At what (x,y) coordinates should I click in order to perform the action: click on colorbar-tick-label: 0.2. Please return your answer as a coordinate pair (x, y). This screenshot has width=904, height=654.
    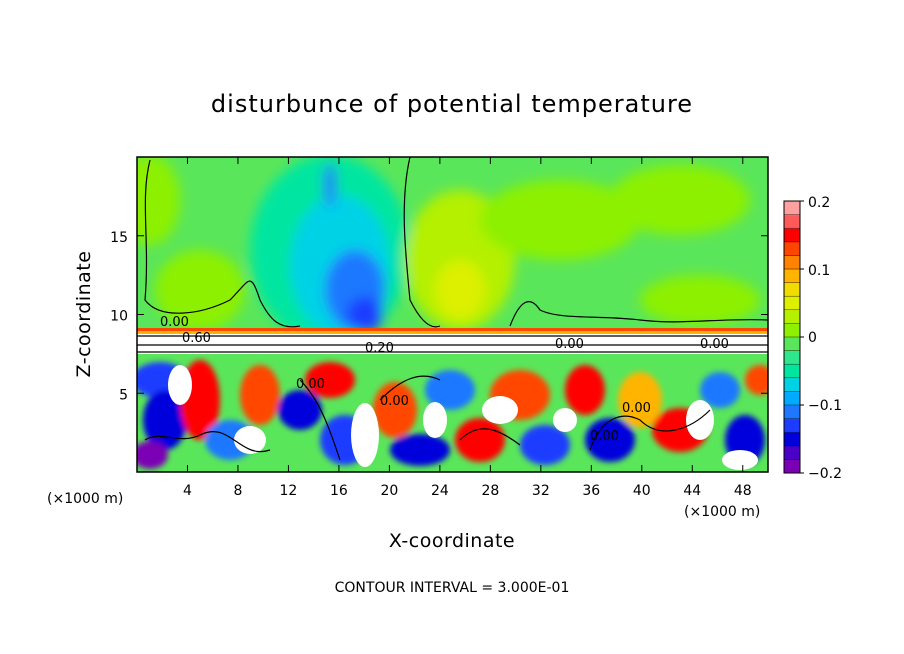
    Looking at the image, I should click on (819, 203).